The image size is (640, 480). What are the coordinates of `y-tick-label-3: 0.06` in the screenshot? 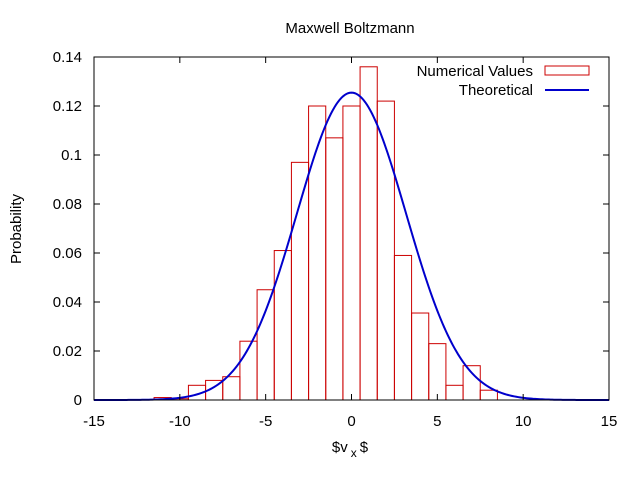 It's located at (67, 253).